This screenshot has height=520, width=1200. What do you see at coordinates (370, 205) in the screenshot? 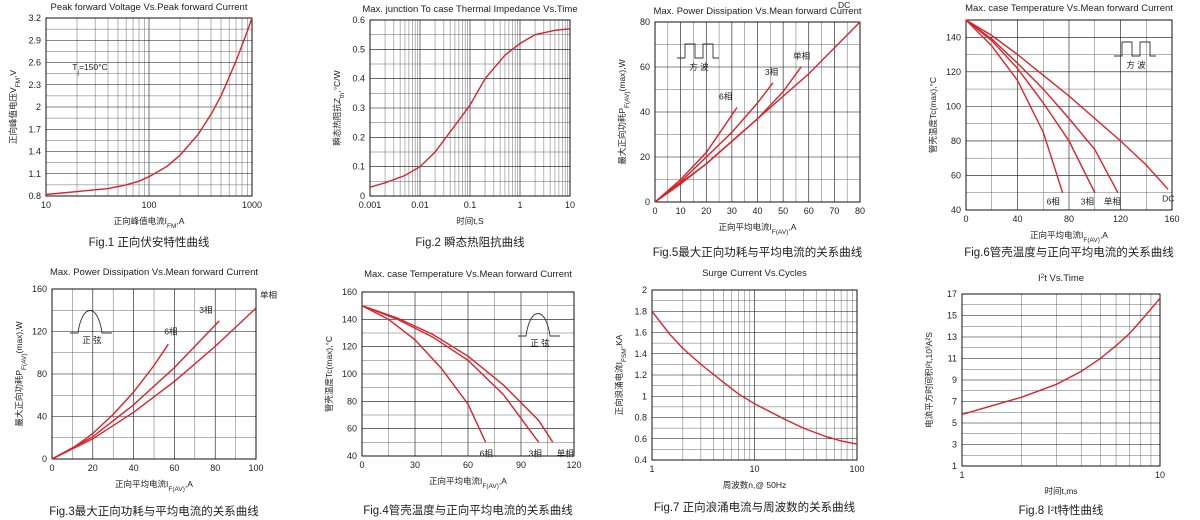
I see `fig2-xtick: 0.001` at bounding box center [370, 205].